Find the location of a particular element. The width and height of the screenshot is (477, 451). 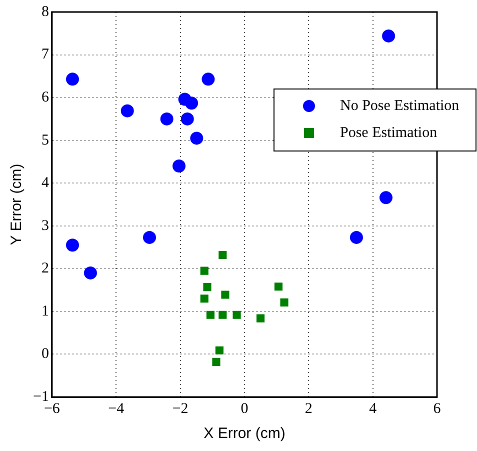

y-tick-label: 7 is located at coordinates (45, 54).